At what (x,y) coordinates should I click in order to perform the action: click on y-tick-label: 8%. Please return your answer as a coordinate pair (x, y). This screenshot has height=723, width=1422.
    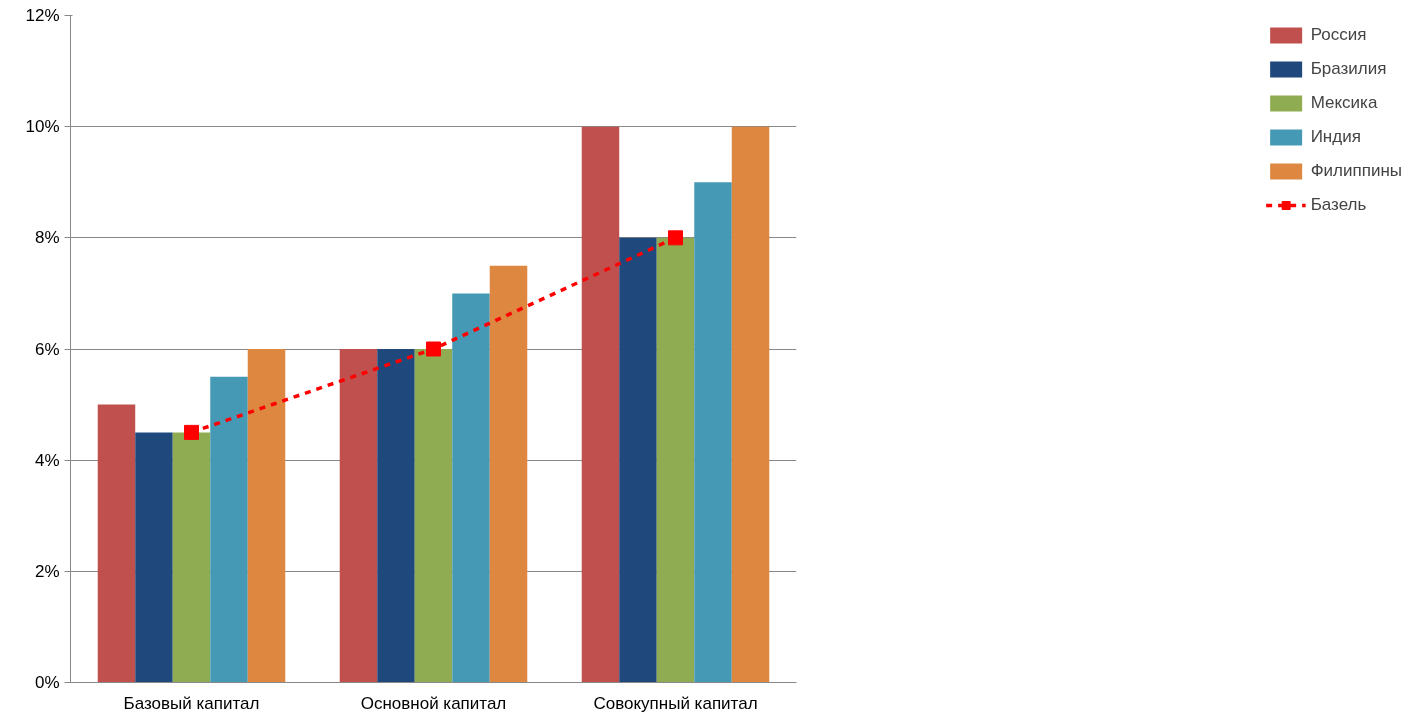
    Looking at the image, I should click on (47, 238).